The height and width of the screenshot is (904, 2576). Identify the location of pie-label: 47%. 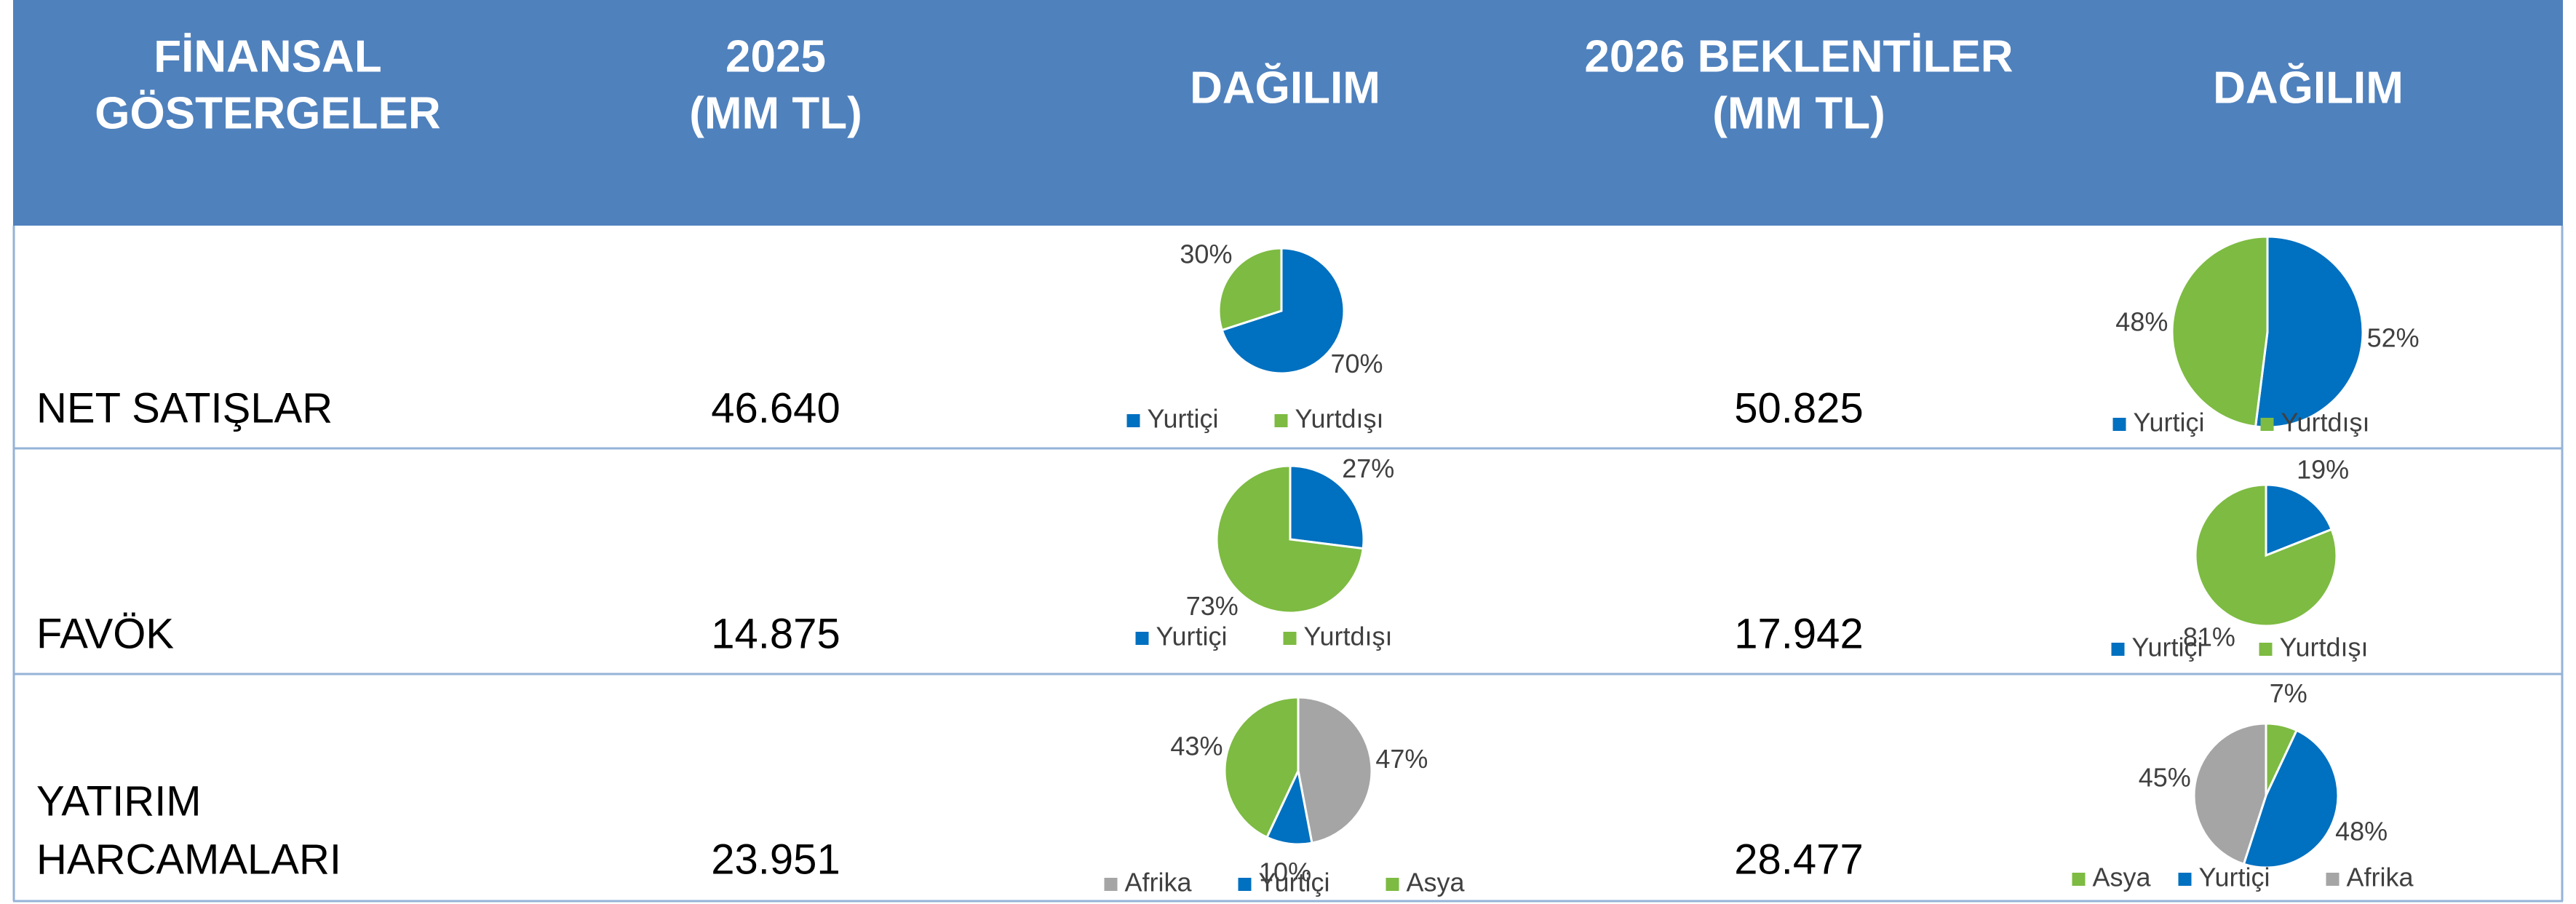
(1401, 759).